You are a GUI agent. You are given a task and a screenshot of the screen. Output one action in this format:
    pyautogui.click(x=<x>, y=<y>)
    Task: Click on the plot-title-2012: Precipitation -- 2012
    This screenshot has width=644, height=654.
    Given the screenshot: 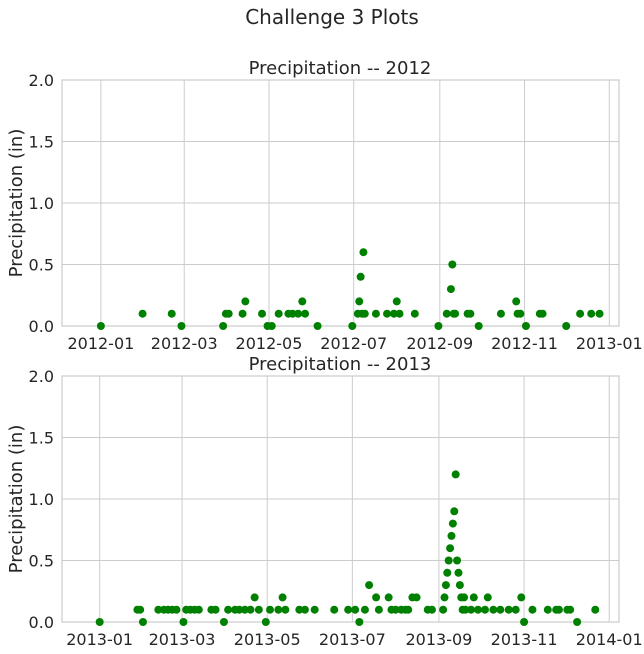 What is the action you would take?
    pyautogui.click(x=340, y=68)
    